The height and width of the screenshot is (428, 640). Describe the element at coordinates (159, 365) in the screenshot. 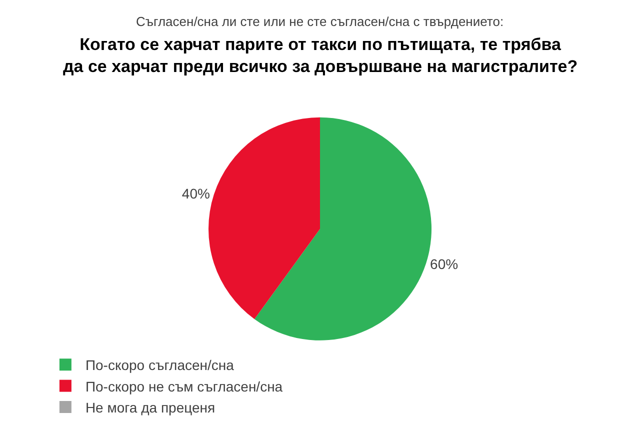

I see `legend-label: По-скоро съгласен/сна` at that location.